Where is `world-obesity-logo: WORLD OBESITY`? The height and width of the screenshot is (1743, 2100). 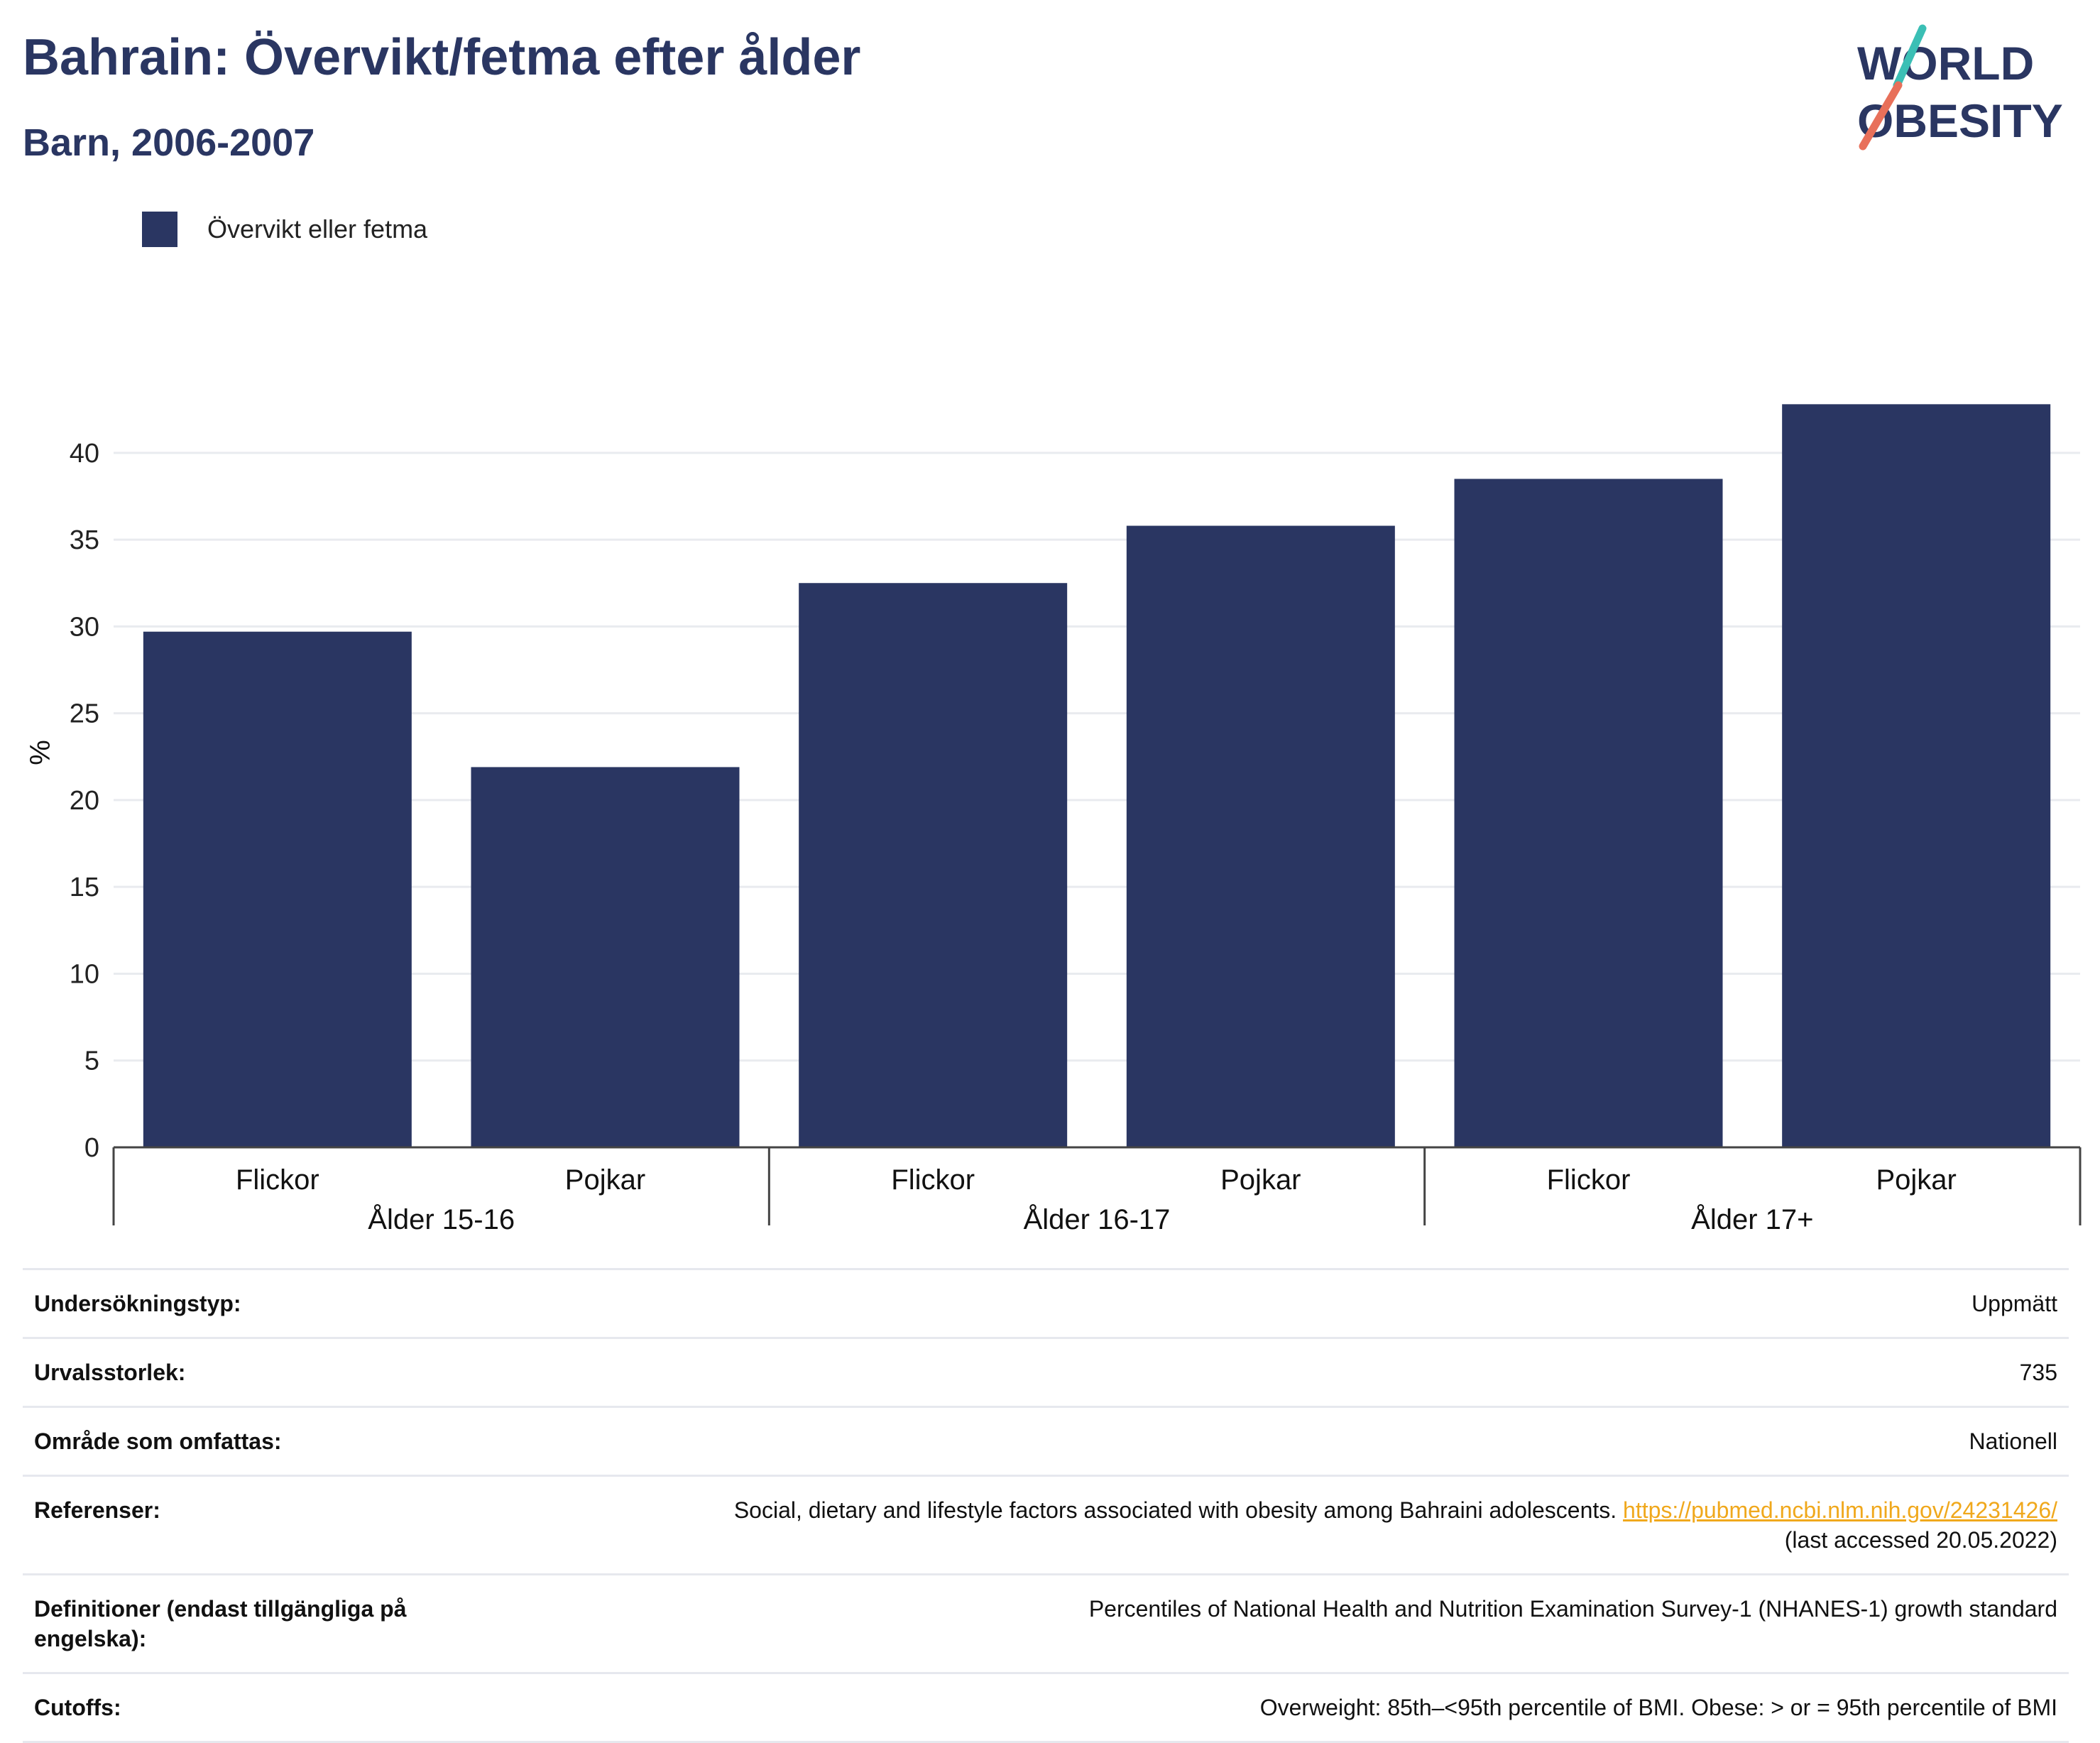 world-obesity-logo: WORLD OBESITY is located at coordinates (1960, 87).